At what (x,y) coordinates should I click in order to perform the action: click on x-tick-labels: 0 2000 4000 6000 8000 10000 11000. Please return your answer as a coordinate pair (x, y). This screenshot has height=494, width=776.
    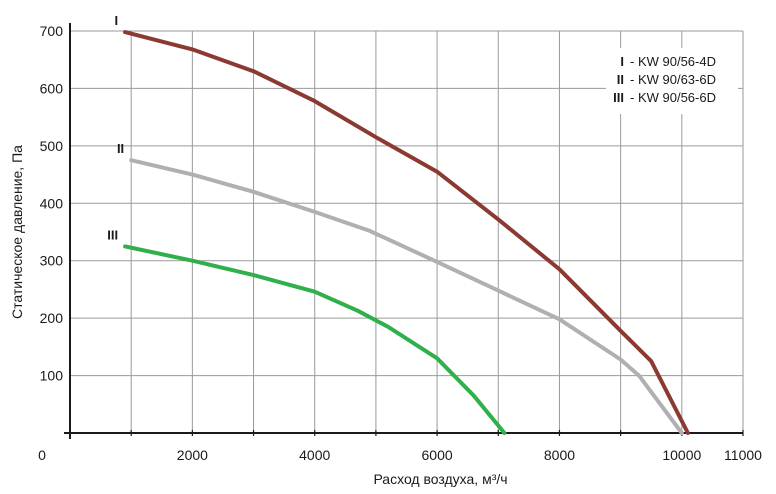
    Looking at the image, I should click on (400, 455).